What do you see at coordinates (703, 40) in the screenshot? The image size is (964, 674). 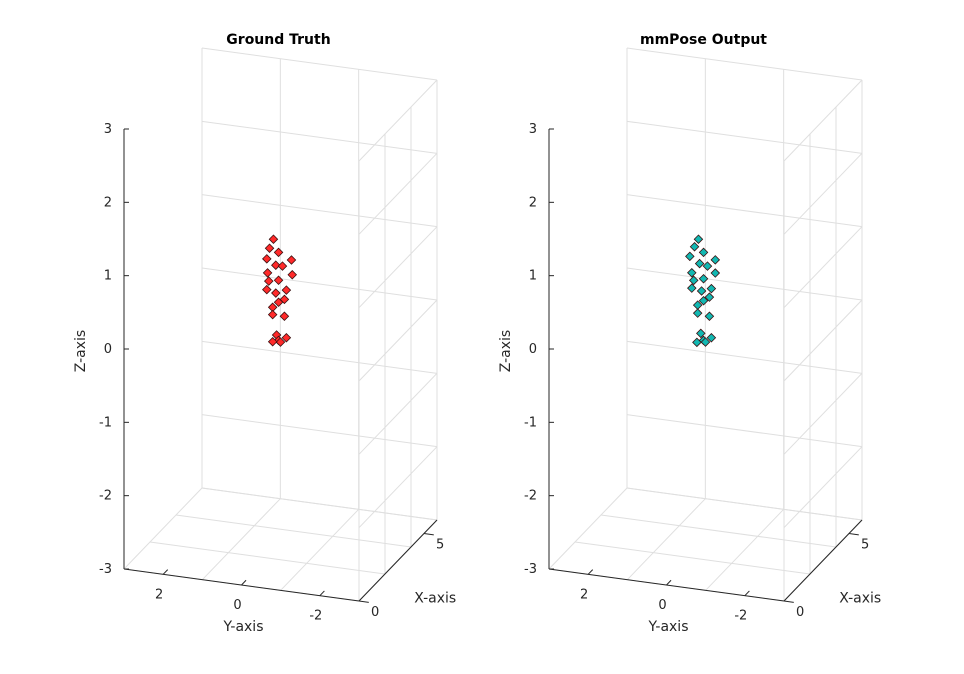 I see `mmpose-output-title: mmPose Output` at bounding box center [703, 40].